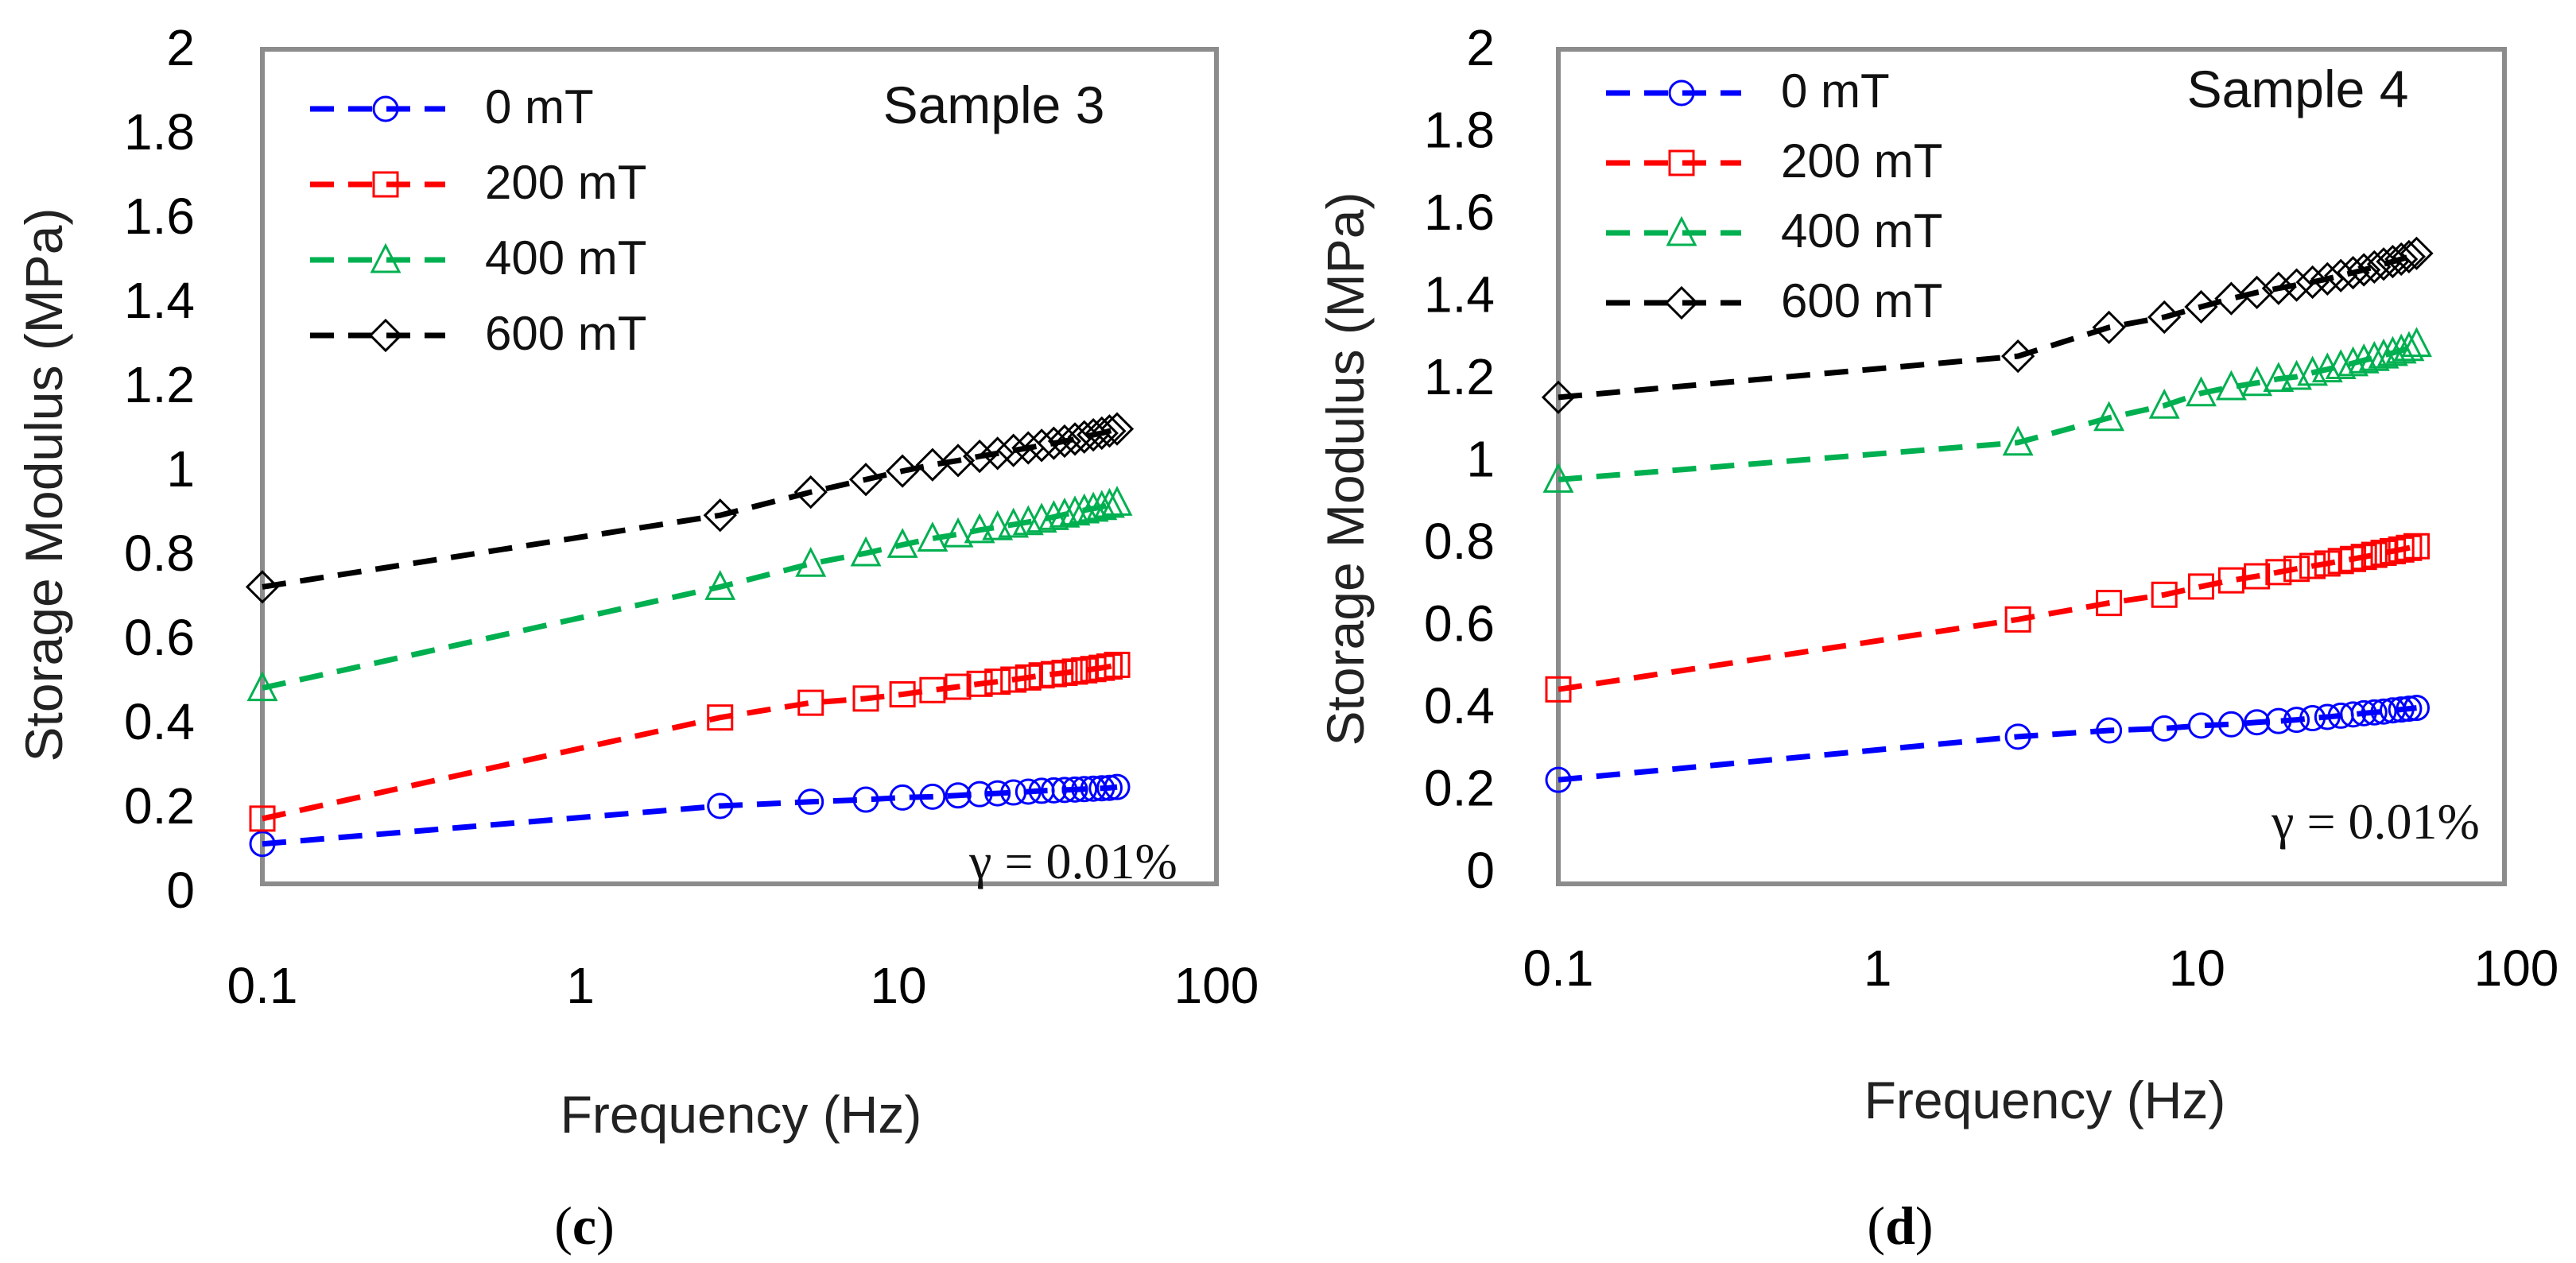 This screenshot has height=1263, width=2576. What do you see at coordinates (2298, 89) in the screenshot?
I see `sample-title: Sample 4` at bounding box center [2298, 89].